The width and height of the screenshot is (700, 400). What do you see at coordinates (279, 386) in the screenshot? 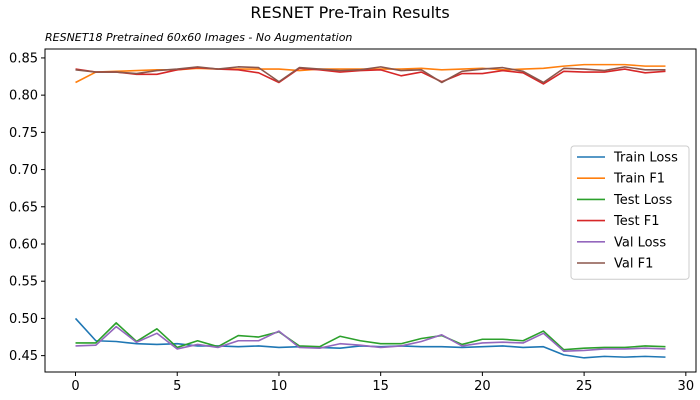
I see `x-tick-label: 10` at bounding box center [279, 386].